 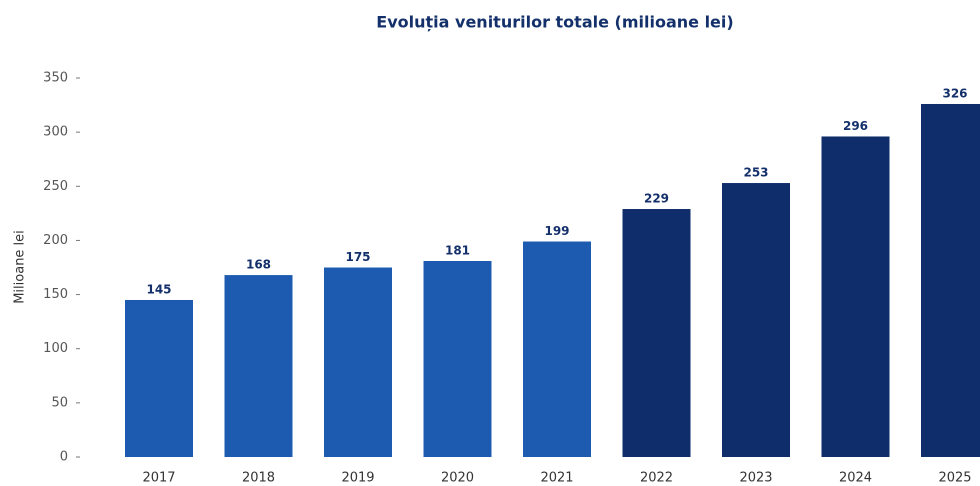 What do you see at coordinates (55, 78) in the screenshot?
I see `y-tick-label: 350` at bounding box center [55, 78].